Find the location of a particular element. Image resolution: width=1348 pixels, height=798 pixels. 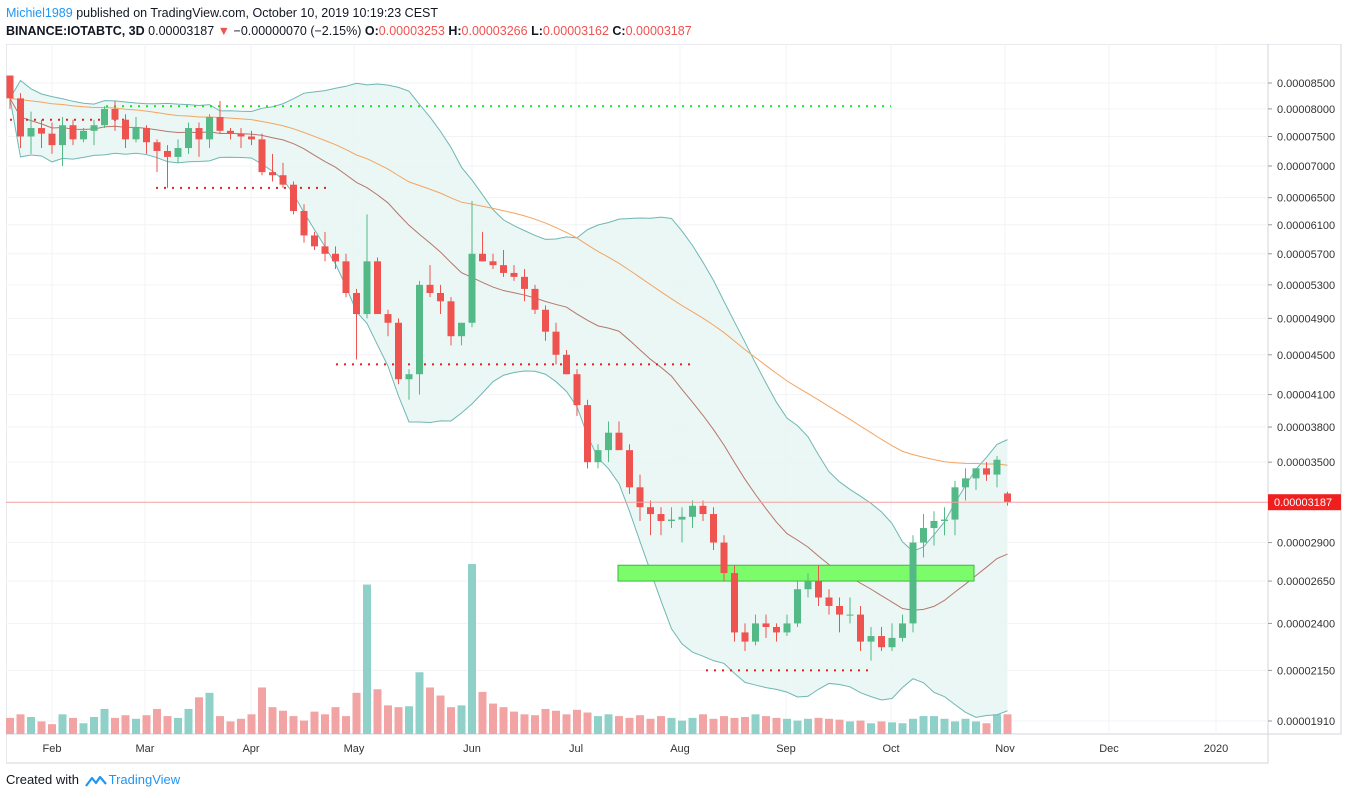

author-link: Michiel1989 is located at coordinates (39, 13).